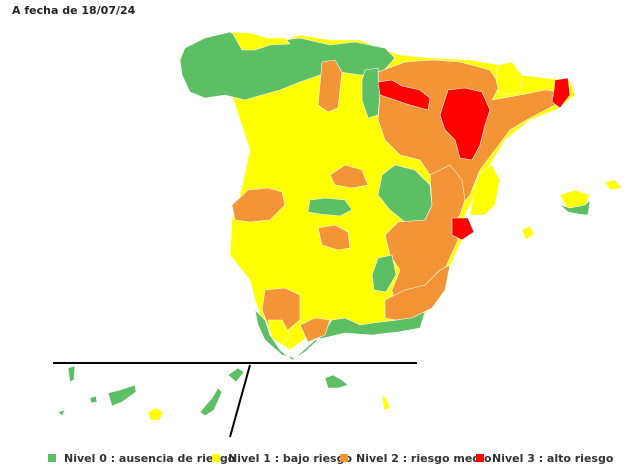  I want to click on region-girona-red, so click(561, 93).